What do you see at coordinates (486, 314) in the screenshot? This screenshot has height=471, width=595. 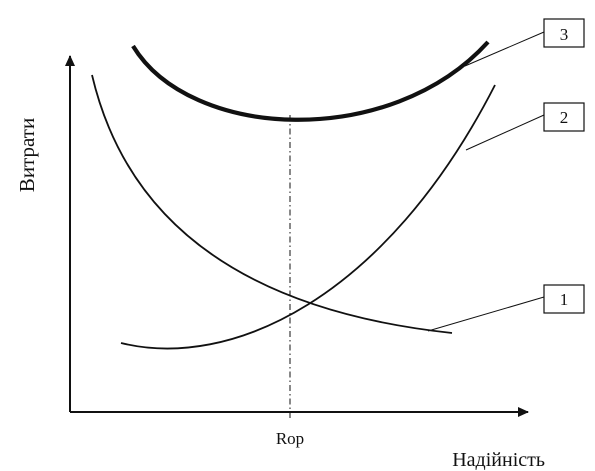 I see `series-1-leader` at bounding box center [486, 314].